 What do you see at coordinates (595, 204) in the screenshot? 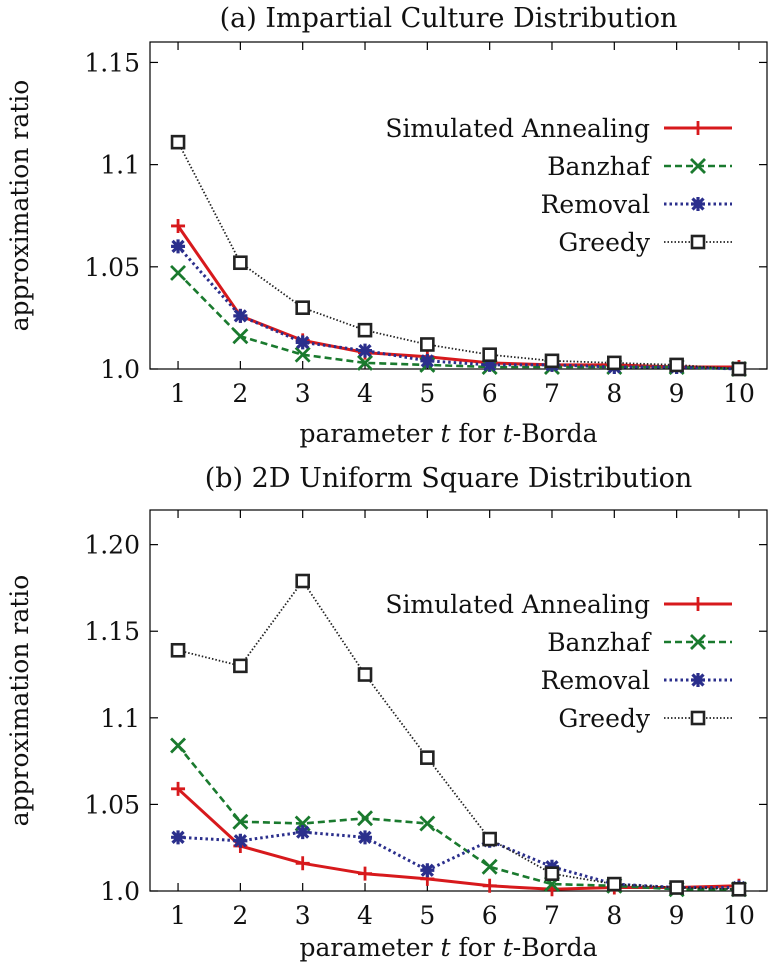
I see `legend-label: Removal` at bounding box center [595, 204].